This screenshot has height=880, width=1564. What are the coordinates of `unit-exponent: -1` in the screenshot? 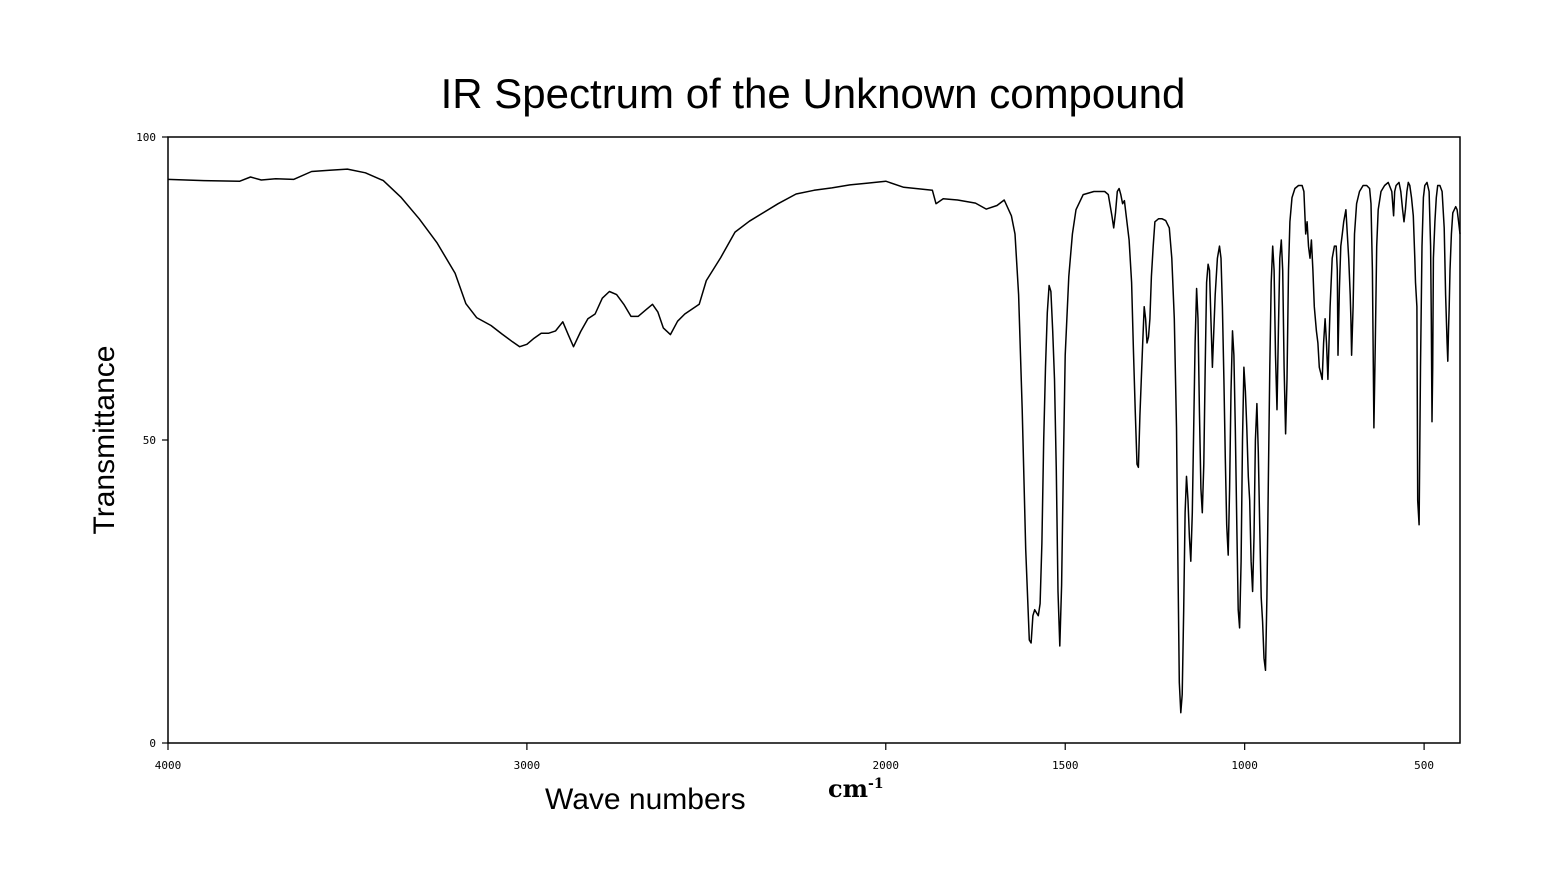 It's located at (876, 784).